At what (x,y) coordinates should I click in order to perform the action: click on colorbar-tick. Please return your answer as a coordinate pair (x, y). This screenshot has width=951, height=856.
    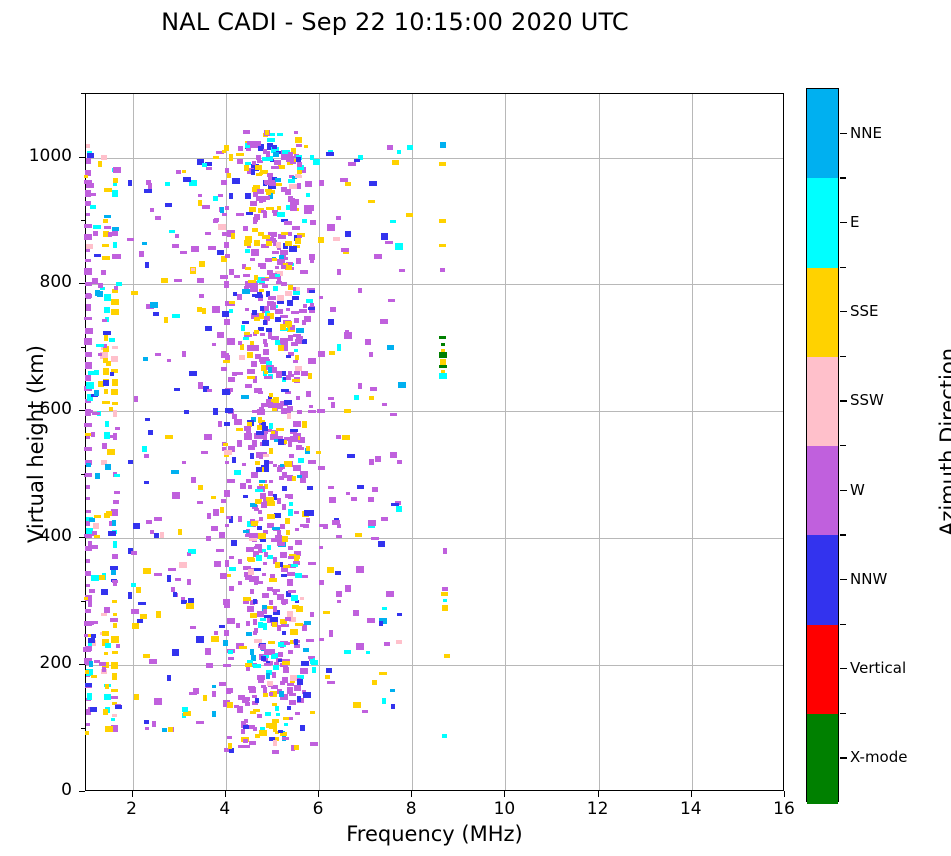
    Looking at the image, I should click on (843, 758).